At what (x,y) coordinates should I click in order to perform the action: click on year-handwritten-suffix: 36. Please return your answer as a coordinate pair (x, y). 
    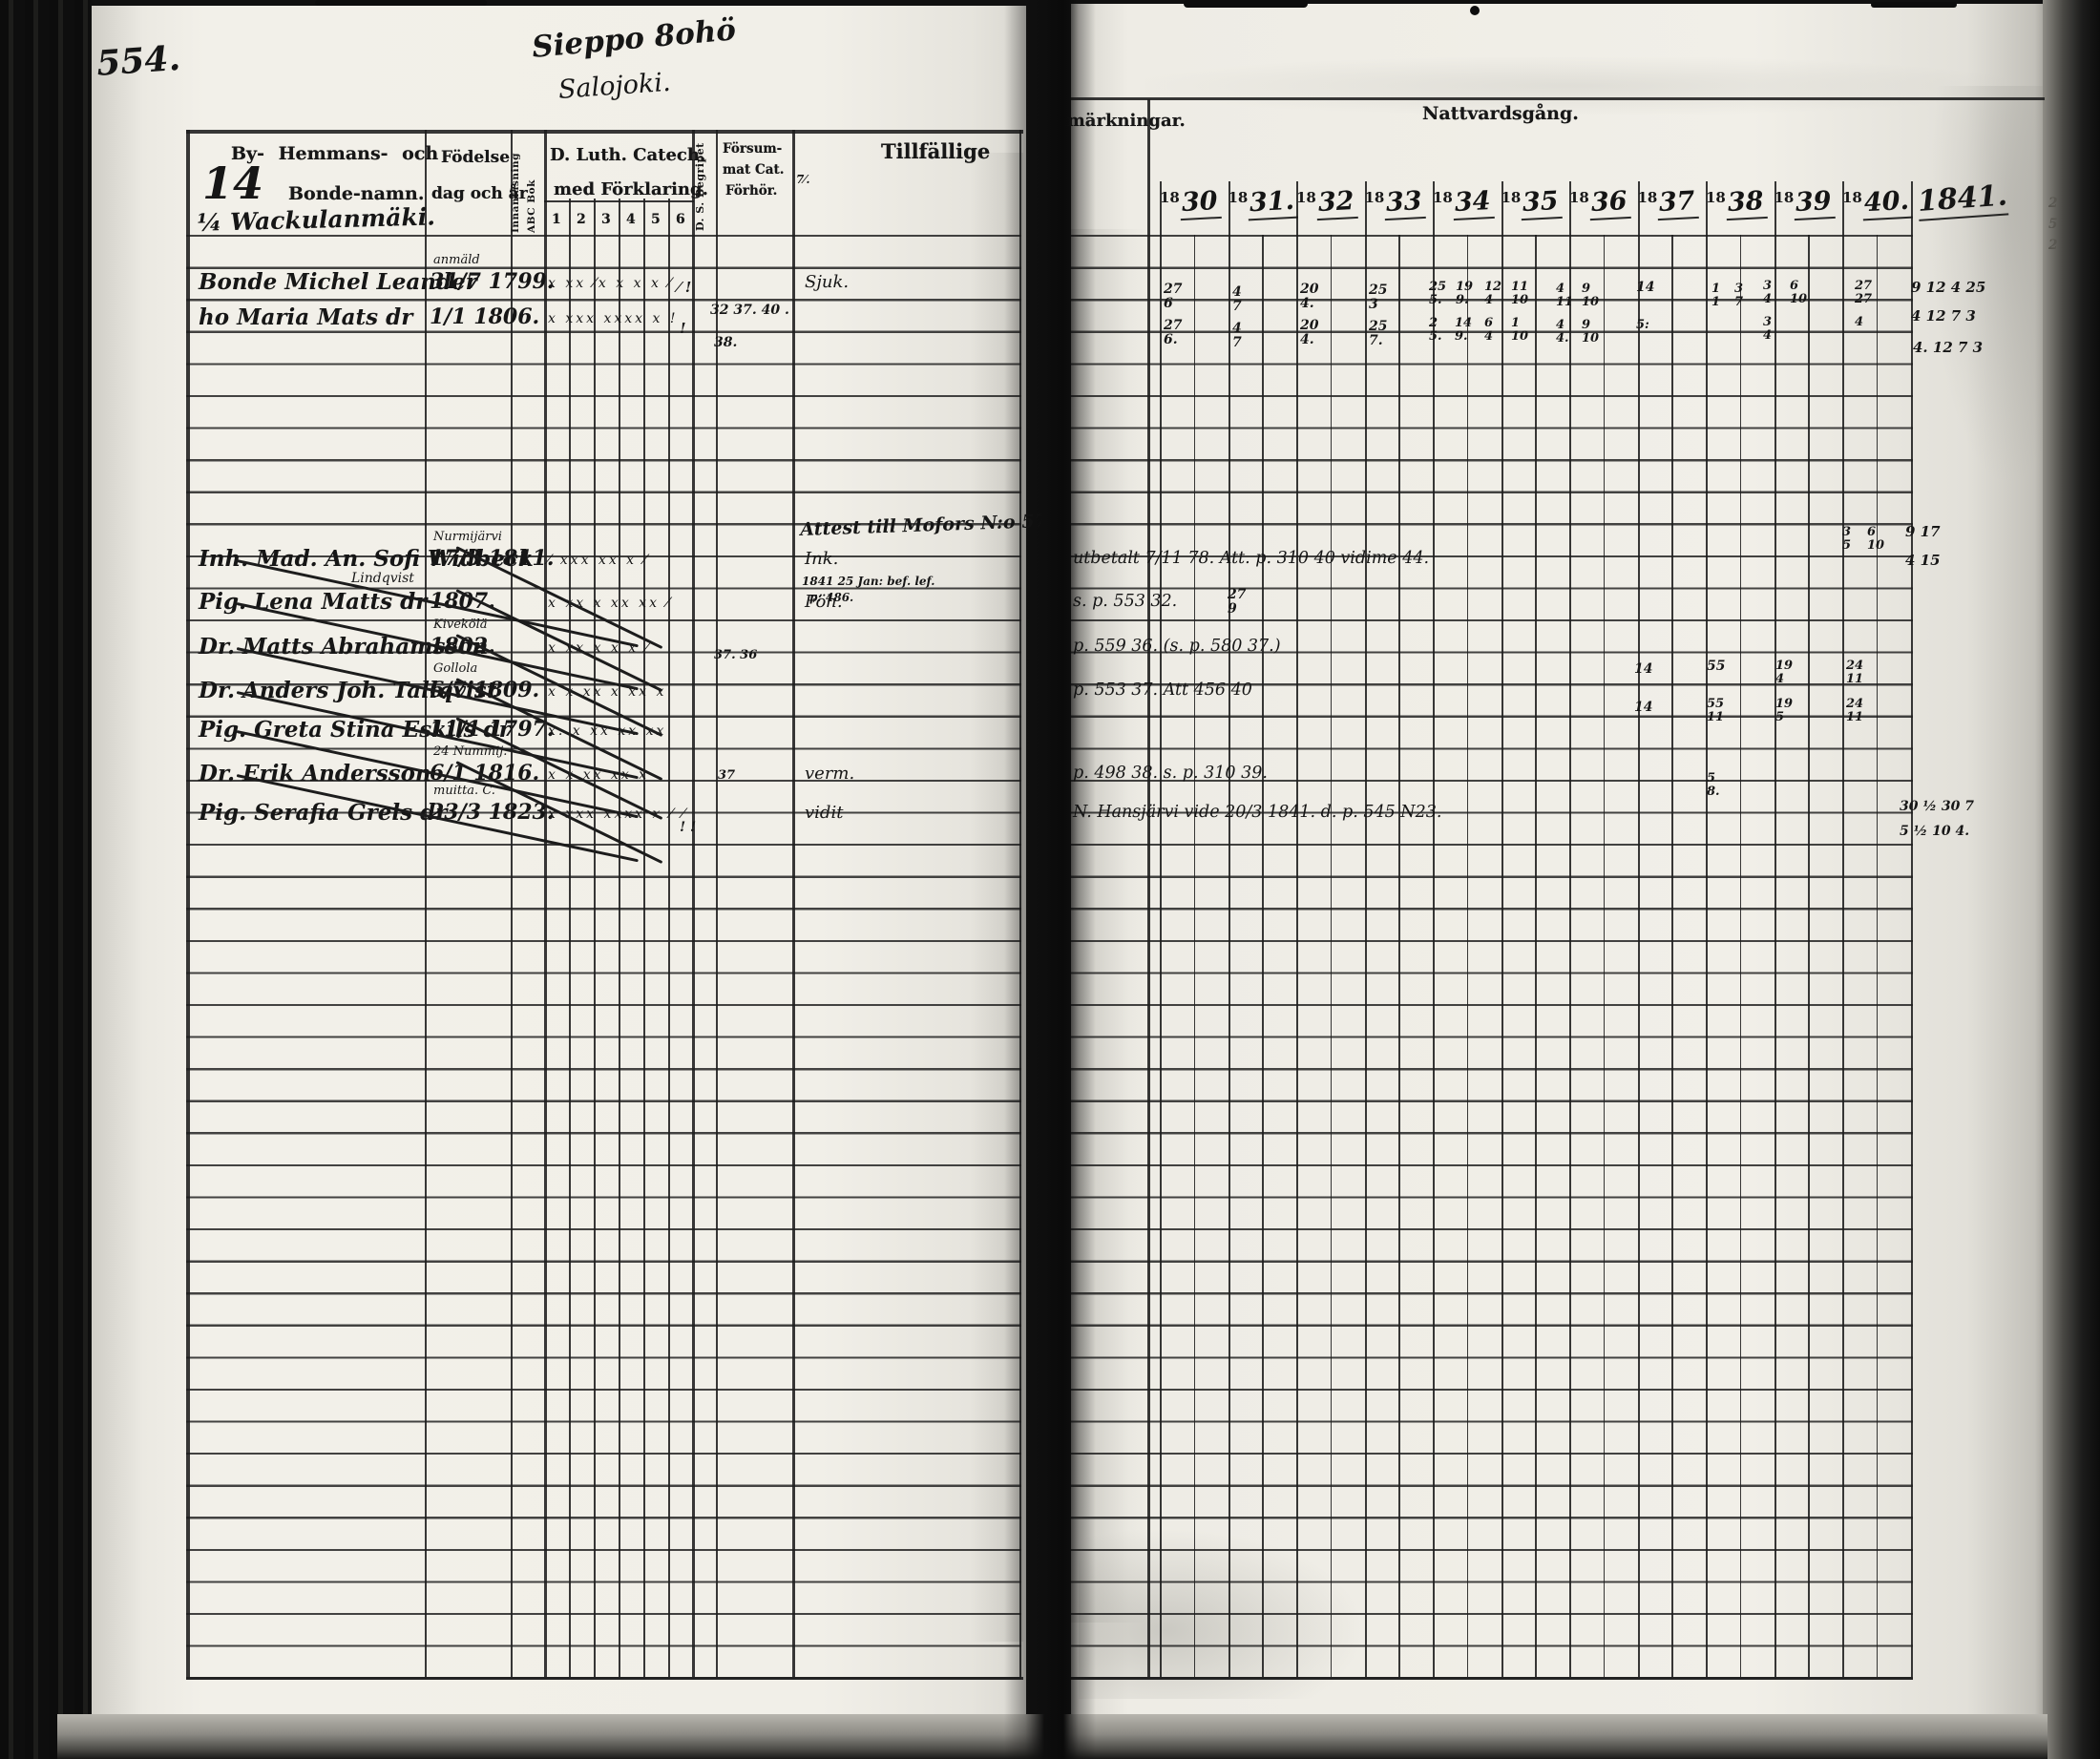
    Looking at the image, I should click on (1610, 203).